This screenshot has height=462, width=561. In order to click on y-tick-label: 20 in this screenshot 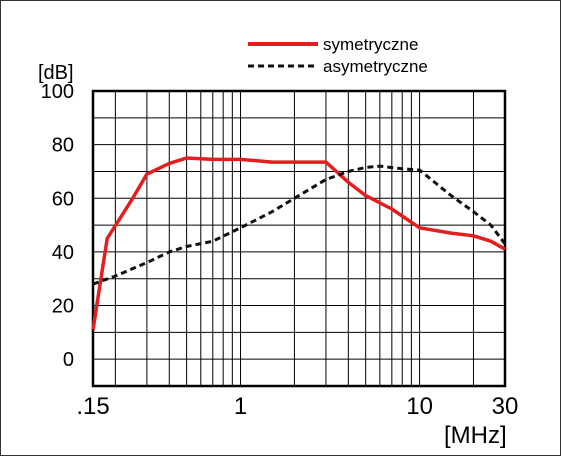, I will do `click(63, 307)`.